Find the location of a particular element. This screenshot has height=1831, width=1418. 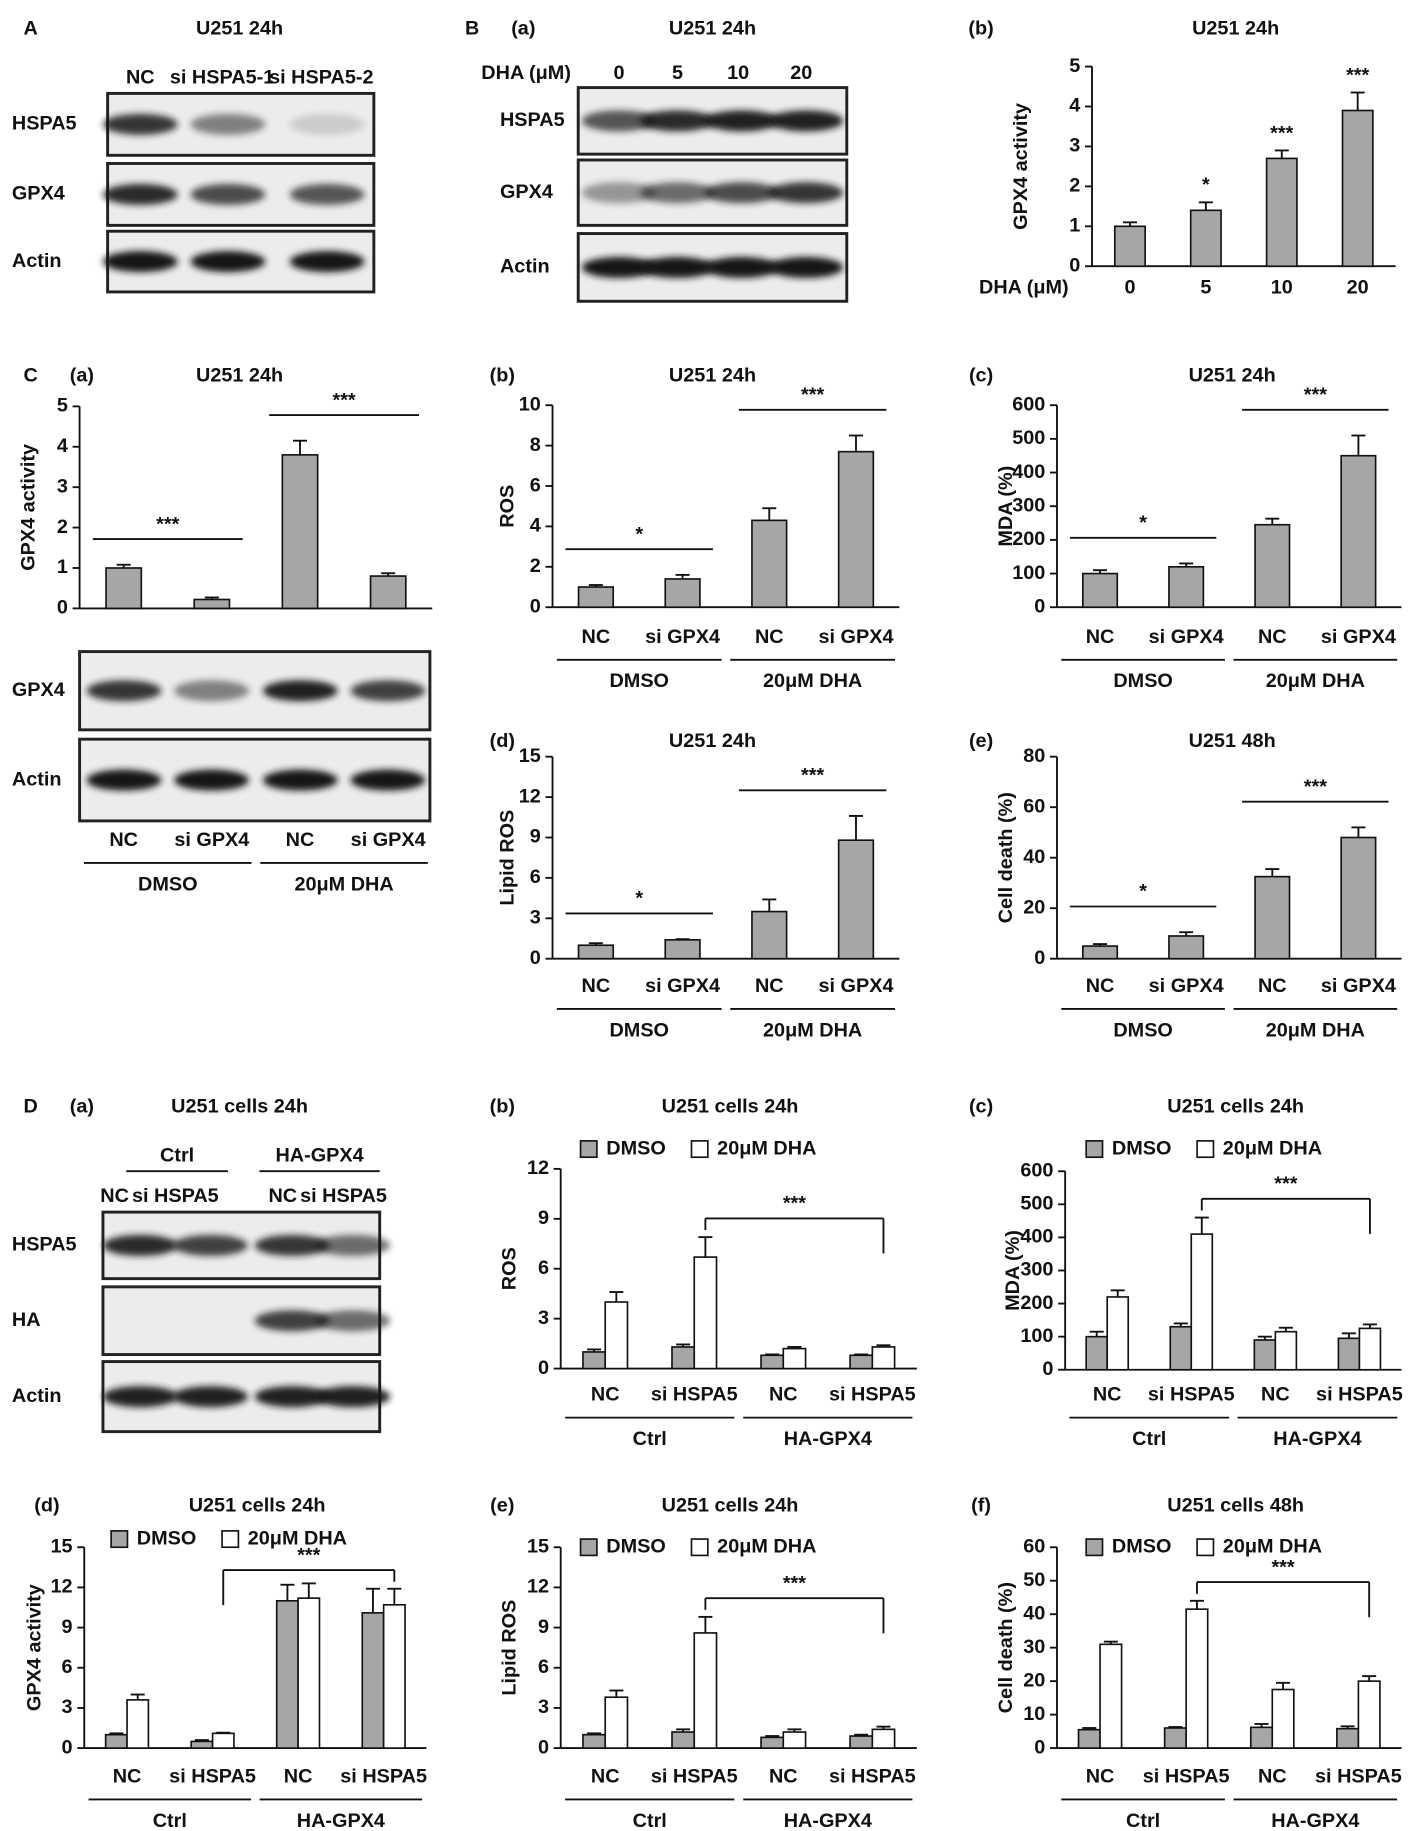

y-tick-label: 600 is located at coordinates (1028, 404).